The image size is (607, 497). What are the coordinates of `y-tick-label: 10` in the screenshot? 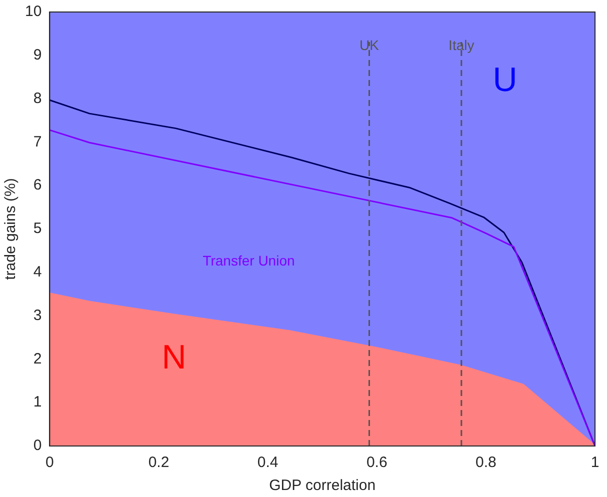 It's located at (33, 11).